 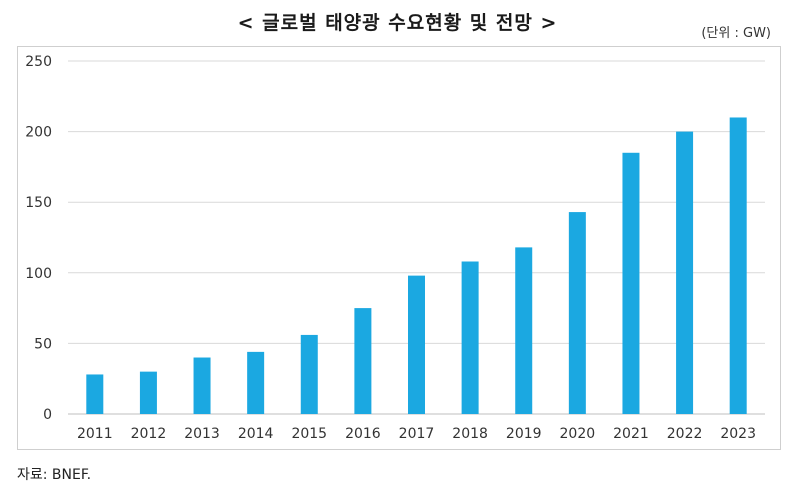 What do you see at coordinates (685, 272) in the screenshot?
I see `bar-2022` at bounding box center [685, 272].